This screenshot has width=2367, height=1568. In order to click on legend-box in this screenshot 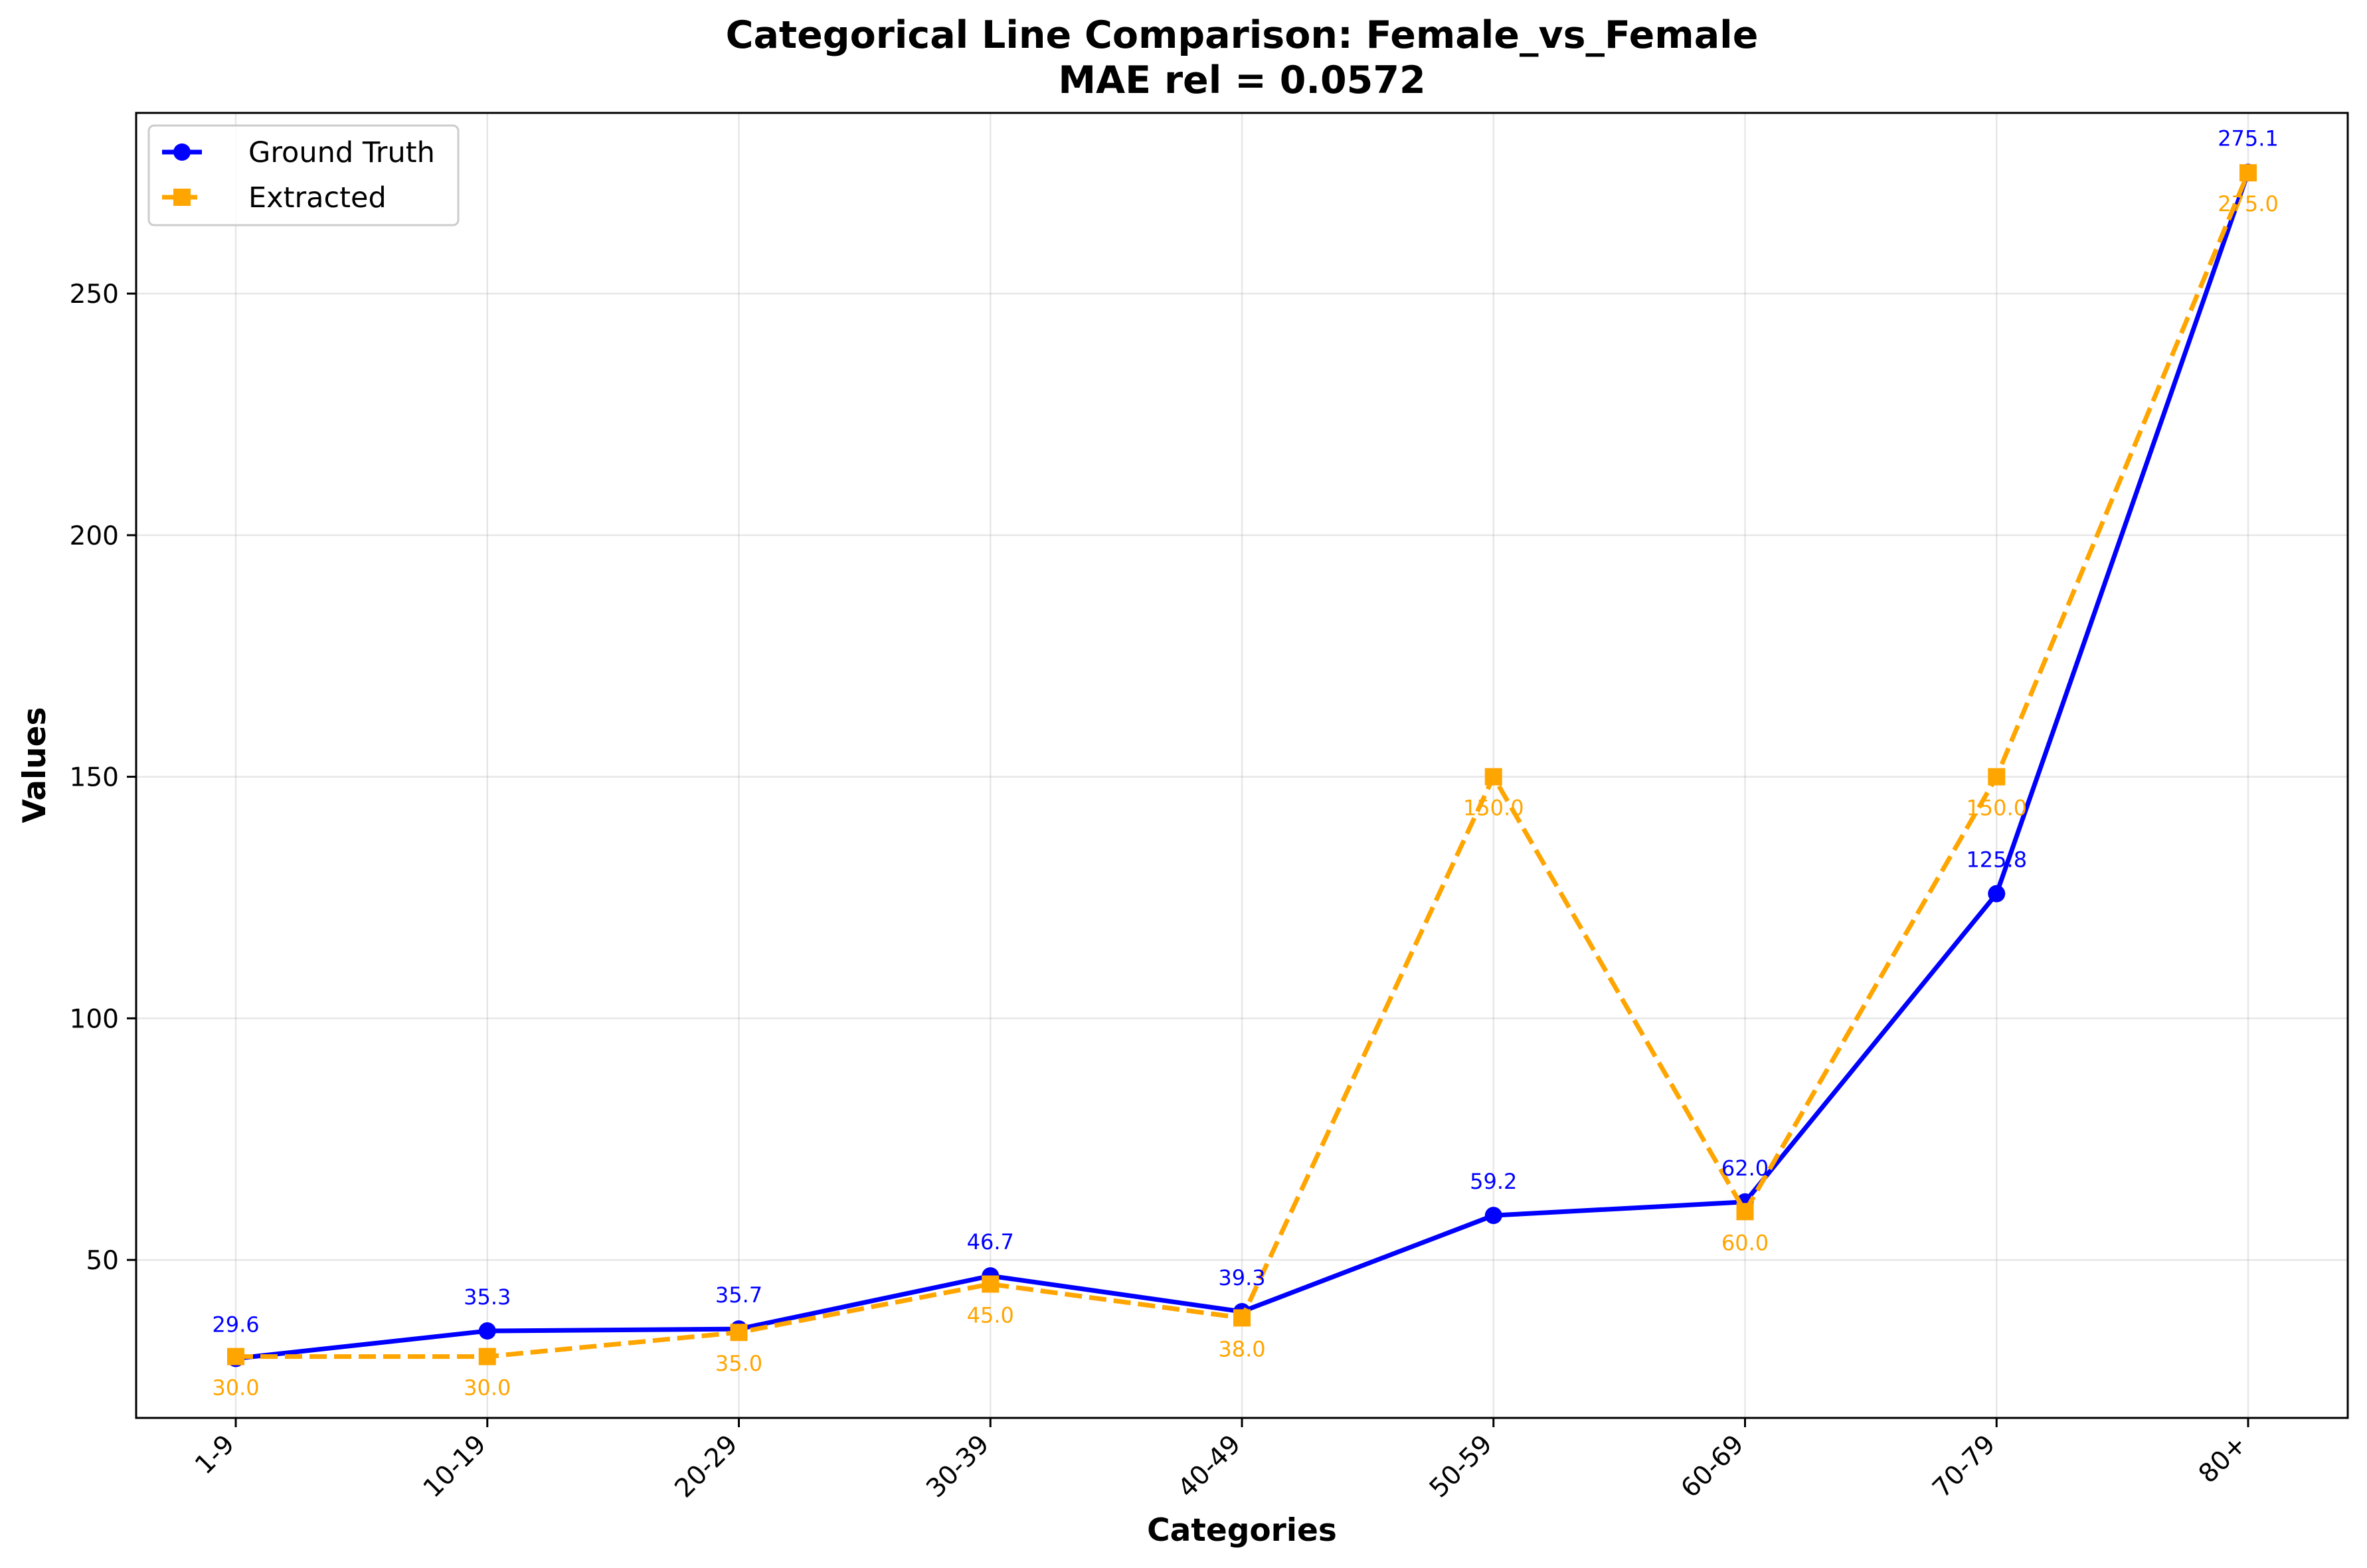, I will do `click(303, 175)`.